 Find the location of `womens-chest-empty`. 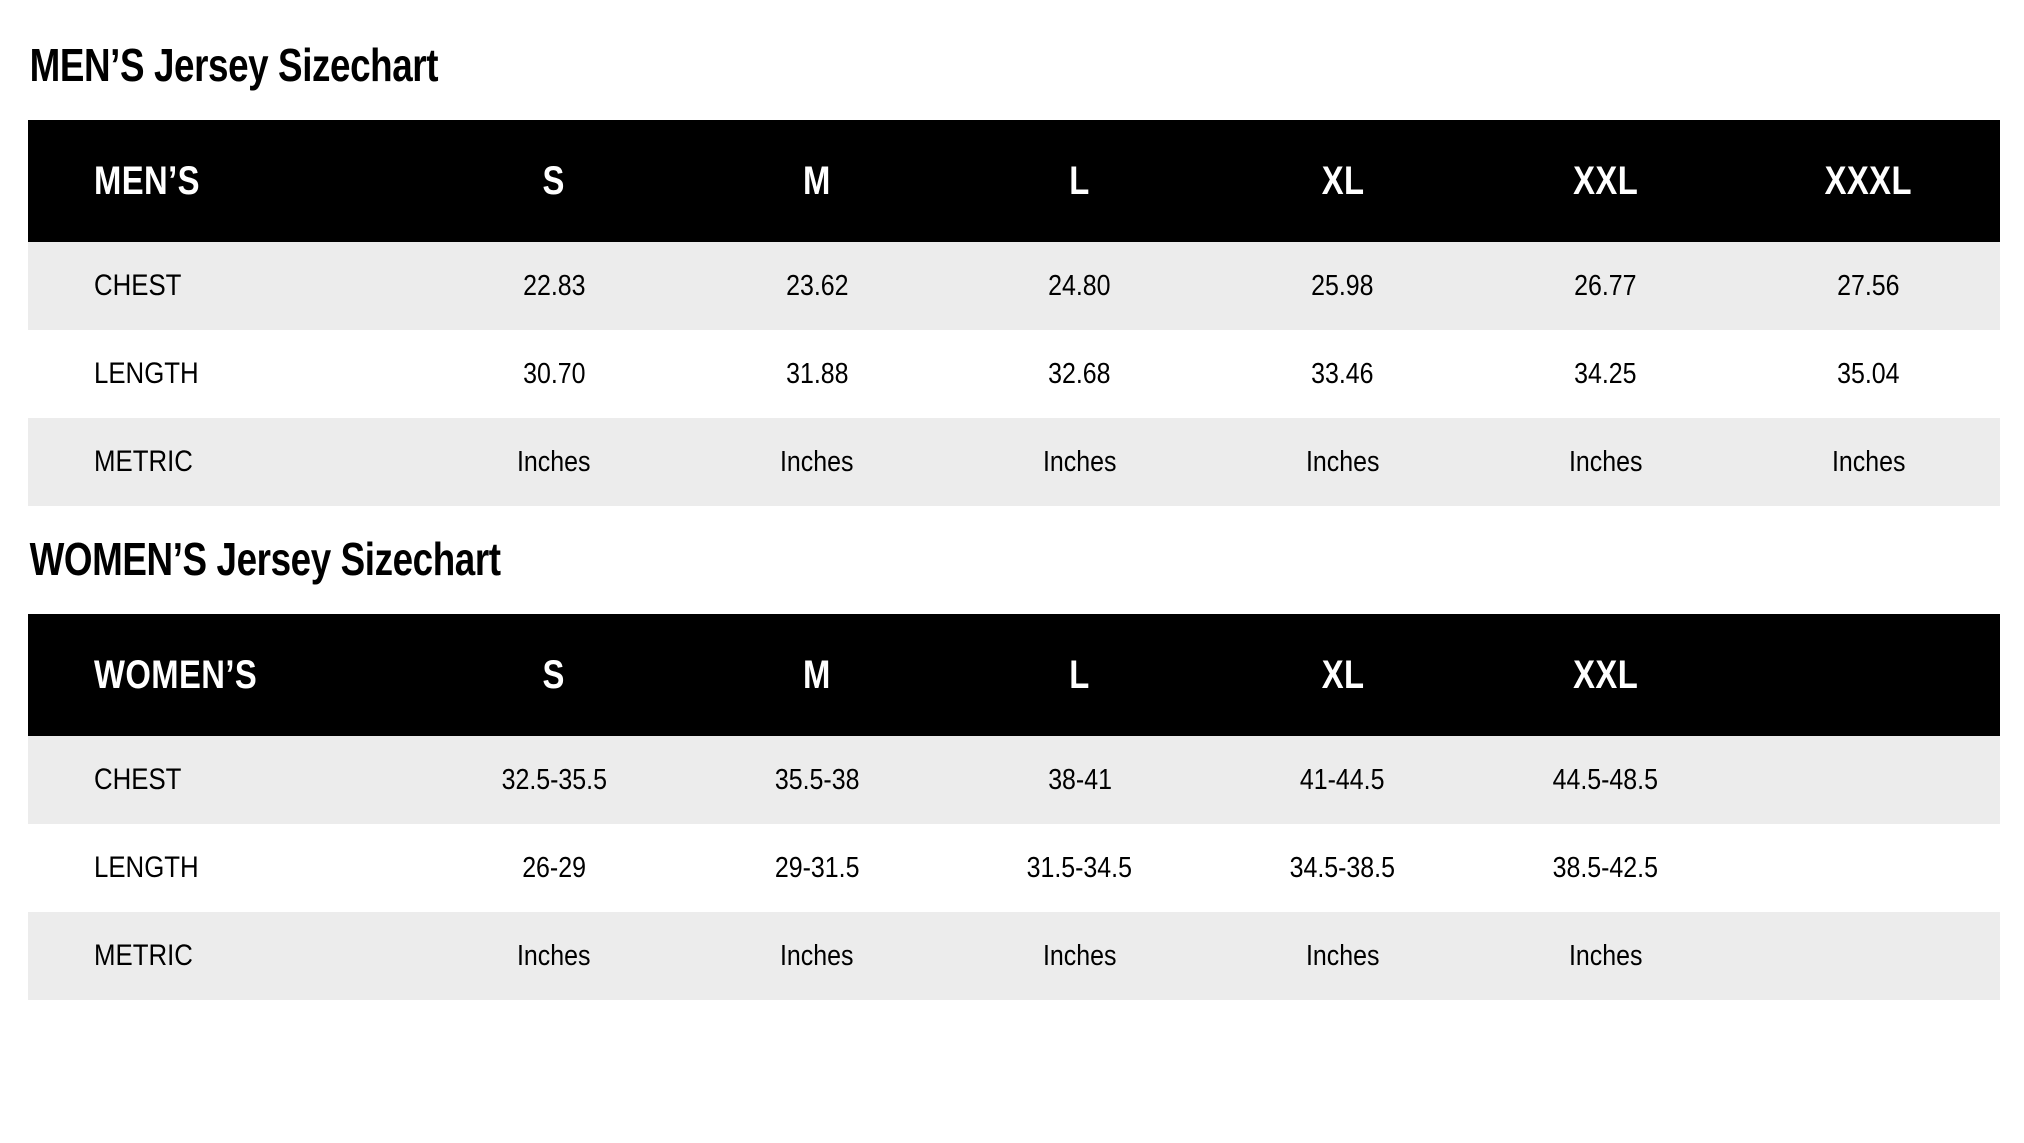

womens-chest-empty is located at coordinates (1868, 780).